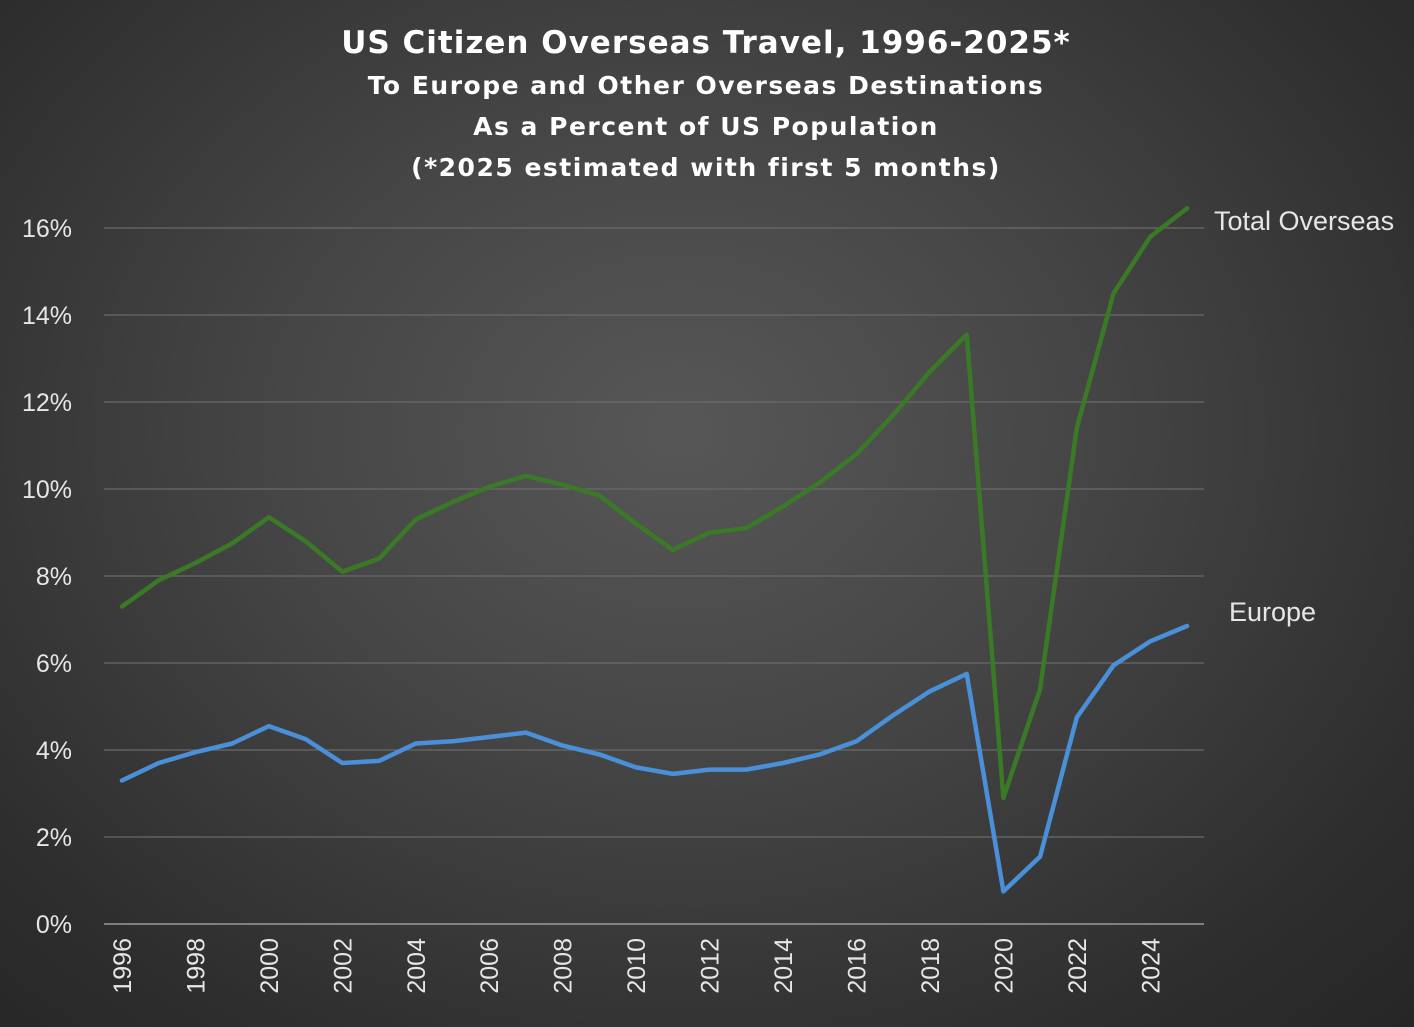 Image resolution: width=1414 pixels, height=1027 pixels. I want to click on y-tick-label: 8%, so click(54, 577).